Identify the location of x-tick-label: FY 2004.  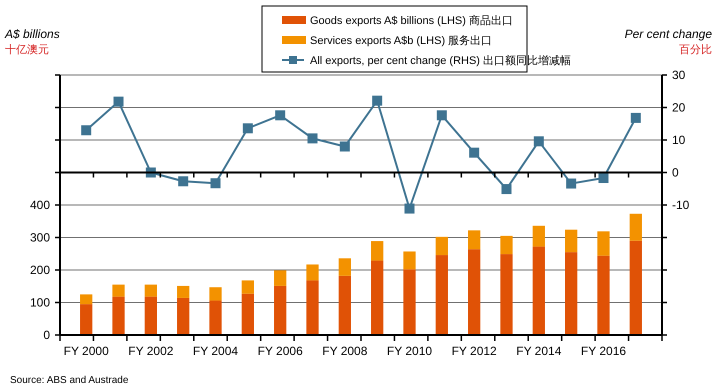
(215, 351).